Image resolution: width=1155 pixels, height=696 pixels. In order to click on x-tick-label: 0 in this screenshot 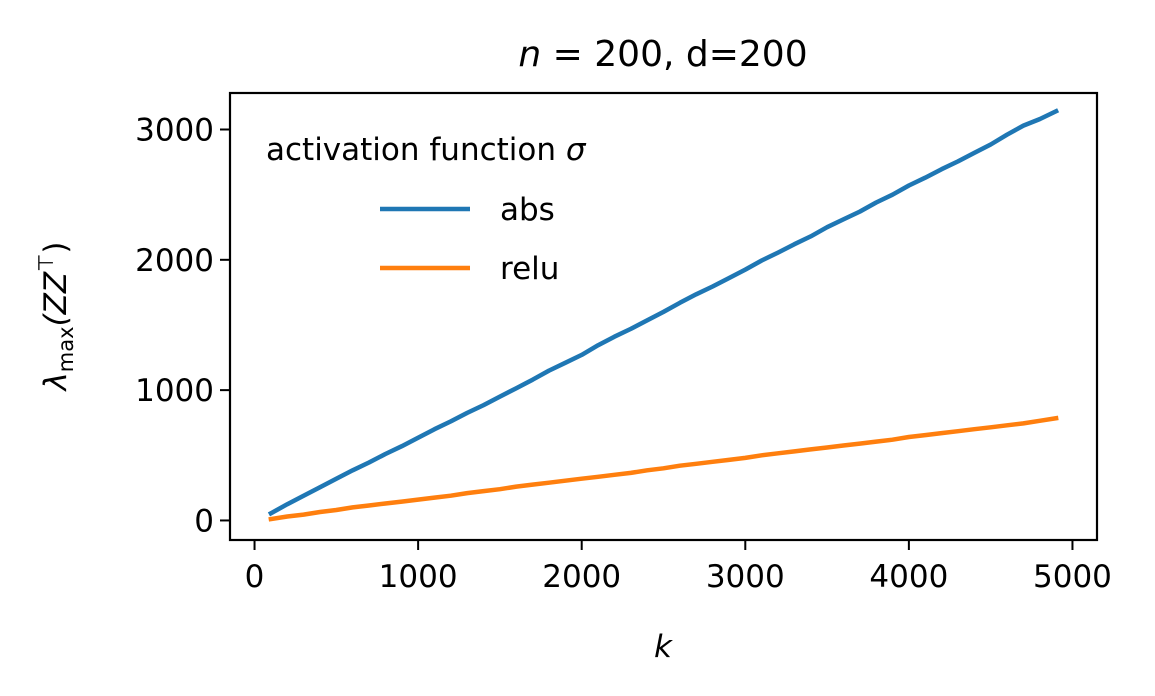, I will do `click(255, 577)`.